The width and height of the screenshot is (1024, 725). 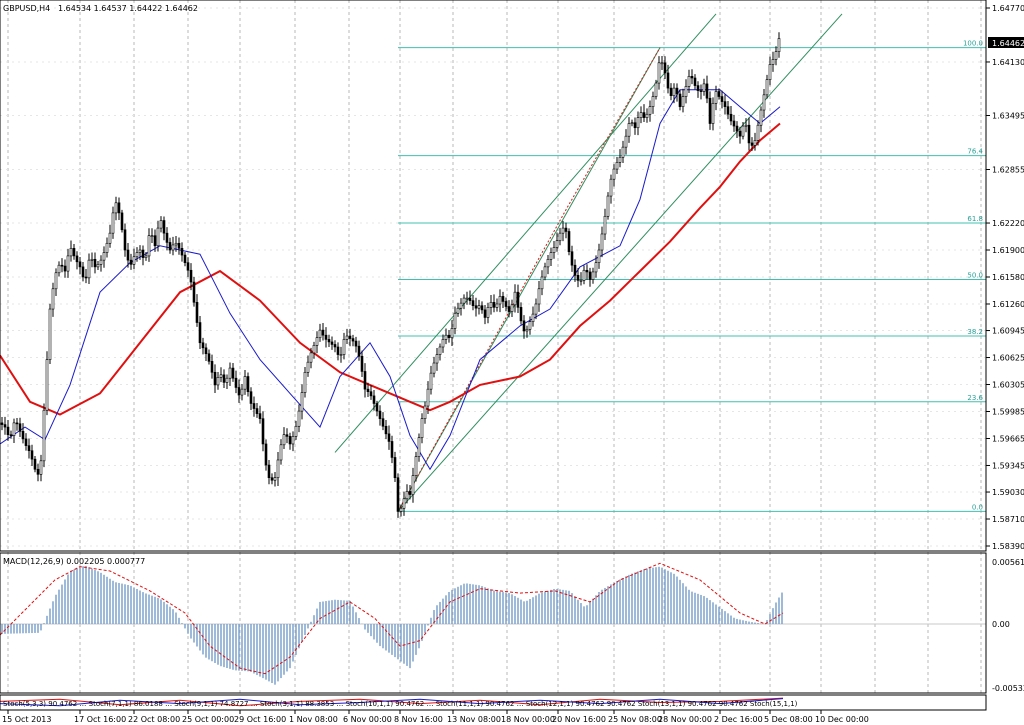 What do you see at coordinates (1008, 223) in the screenshot?
I see `y-tick-label: 1.62220` at bounding box center [1008, 223].